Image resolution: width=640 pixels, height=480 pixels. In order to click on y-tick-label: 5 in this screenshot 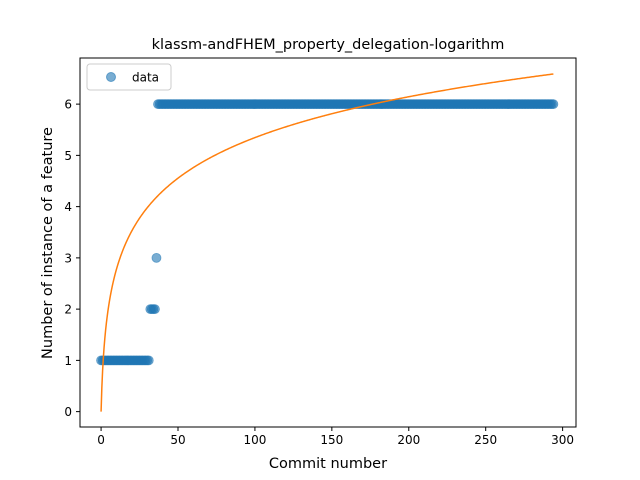, I will do `click(68, 156)`.